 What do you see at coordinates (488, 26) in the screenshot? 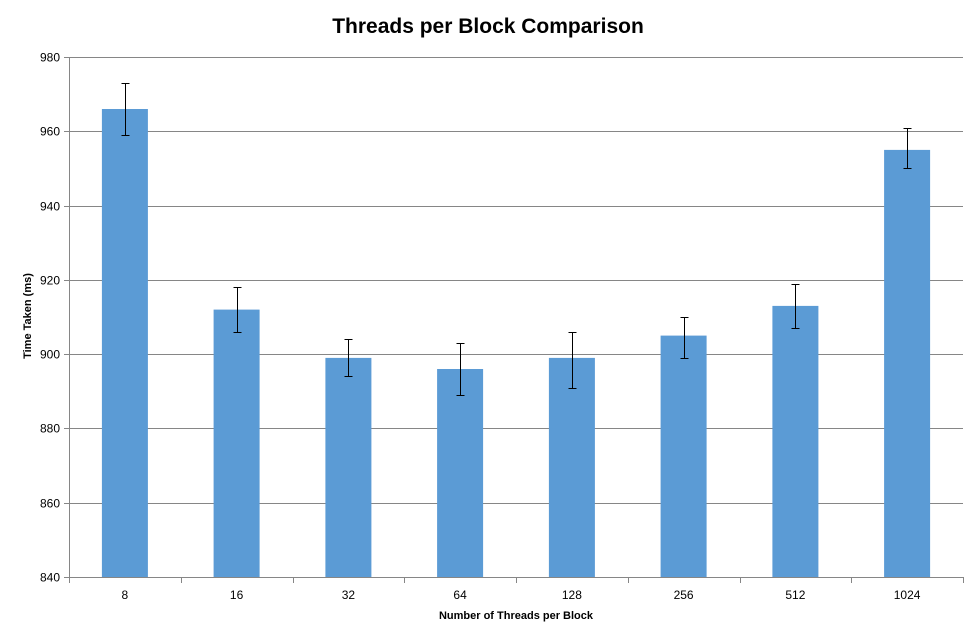
I see `chart-title: Threads per Block Comparison` at bounding box center [488, 26].